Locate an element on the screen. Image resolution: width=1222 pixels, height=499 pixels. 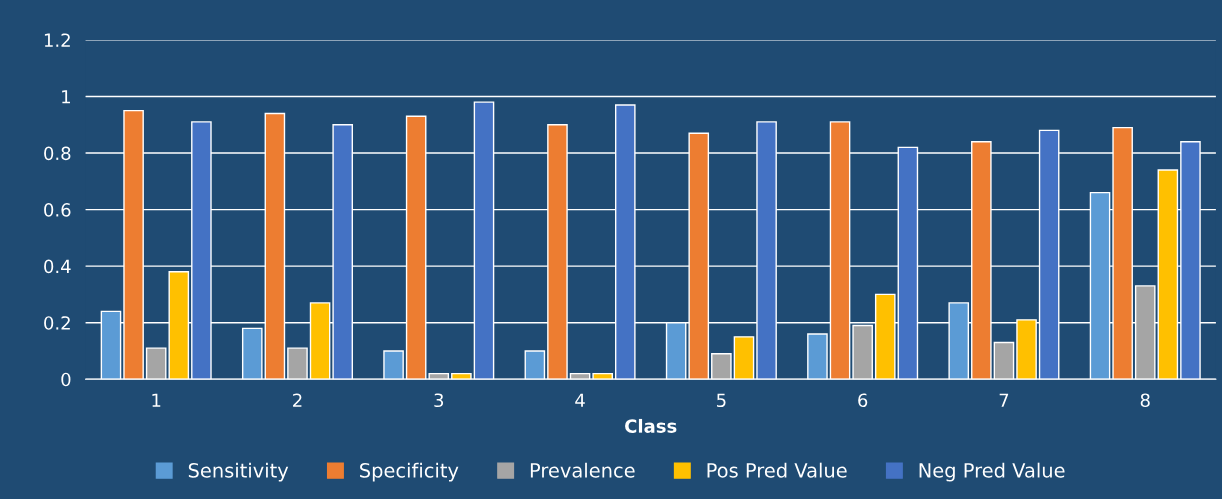
legend-label: Sensitivity is located at coordinates (238, 472).